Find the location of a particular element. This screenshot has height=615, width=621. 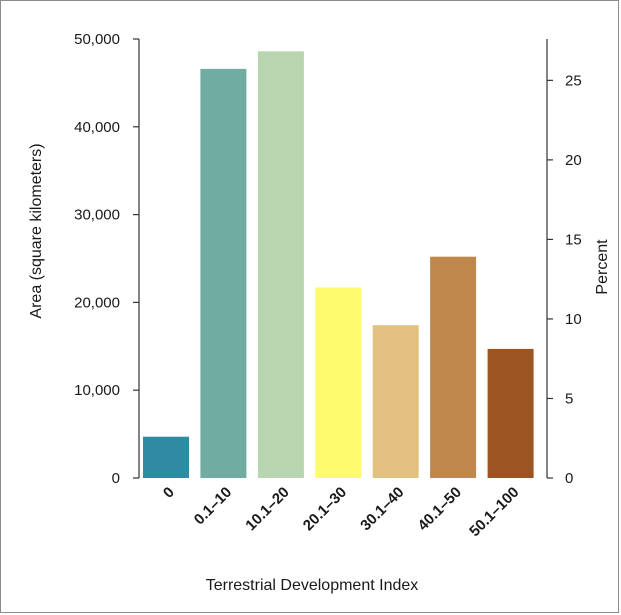

left-tick-label: 50,000 is located at coordinates (97, 39).